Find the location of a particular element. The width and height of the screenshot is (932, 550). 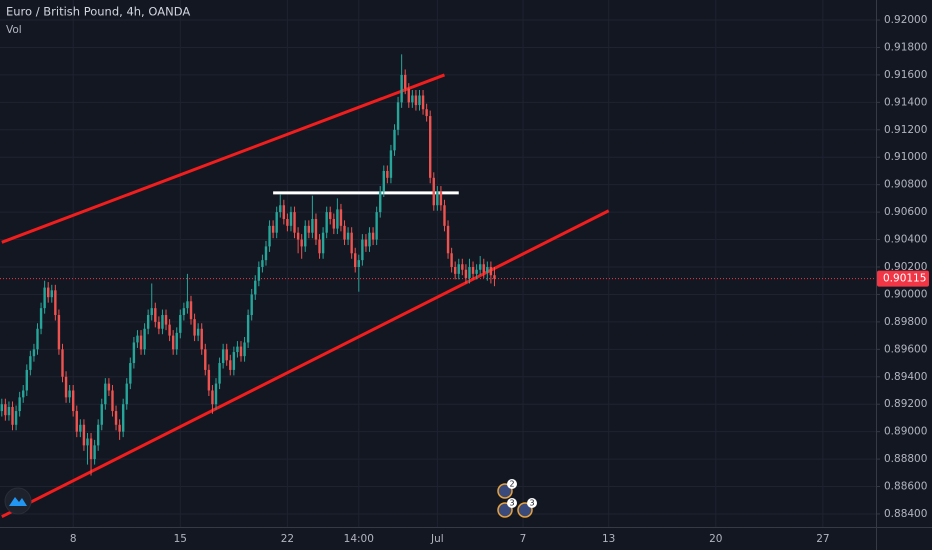

event-count: 2 is located at coordinates (511, 484).